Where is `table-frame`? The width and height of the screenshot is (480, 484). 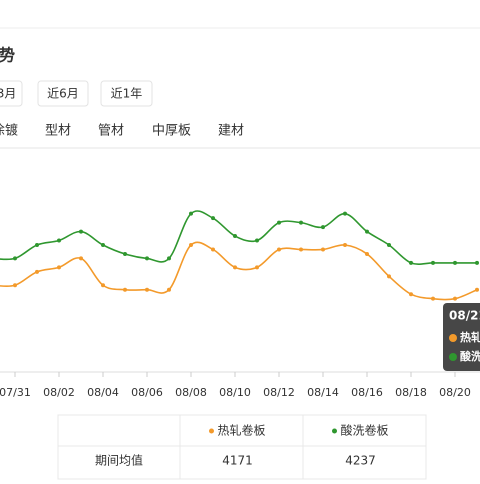
table-frame is located at coordinates (242, 447).